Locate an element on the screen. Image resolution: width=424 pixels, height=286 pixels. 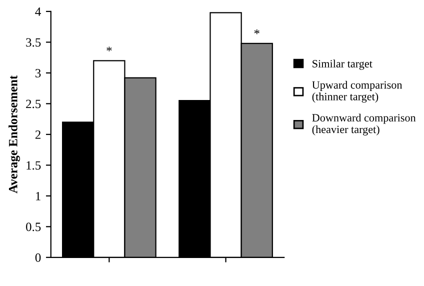
y-tick-label: 2 is located at coordinates (37, 134).